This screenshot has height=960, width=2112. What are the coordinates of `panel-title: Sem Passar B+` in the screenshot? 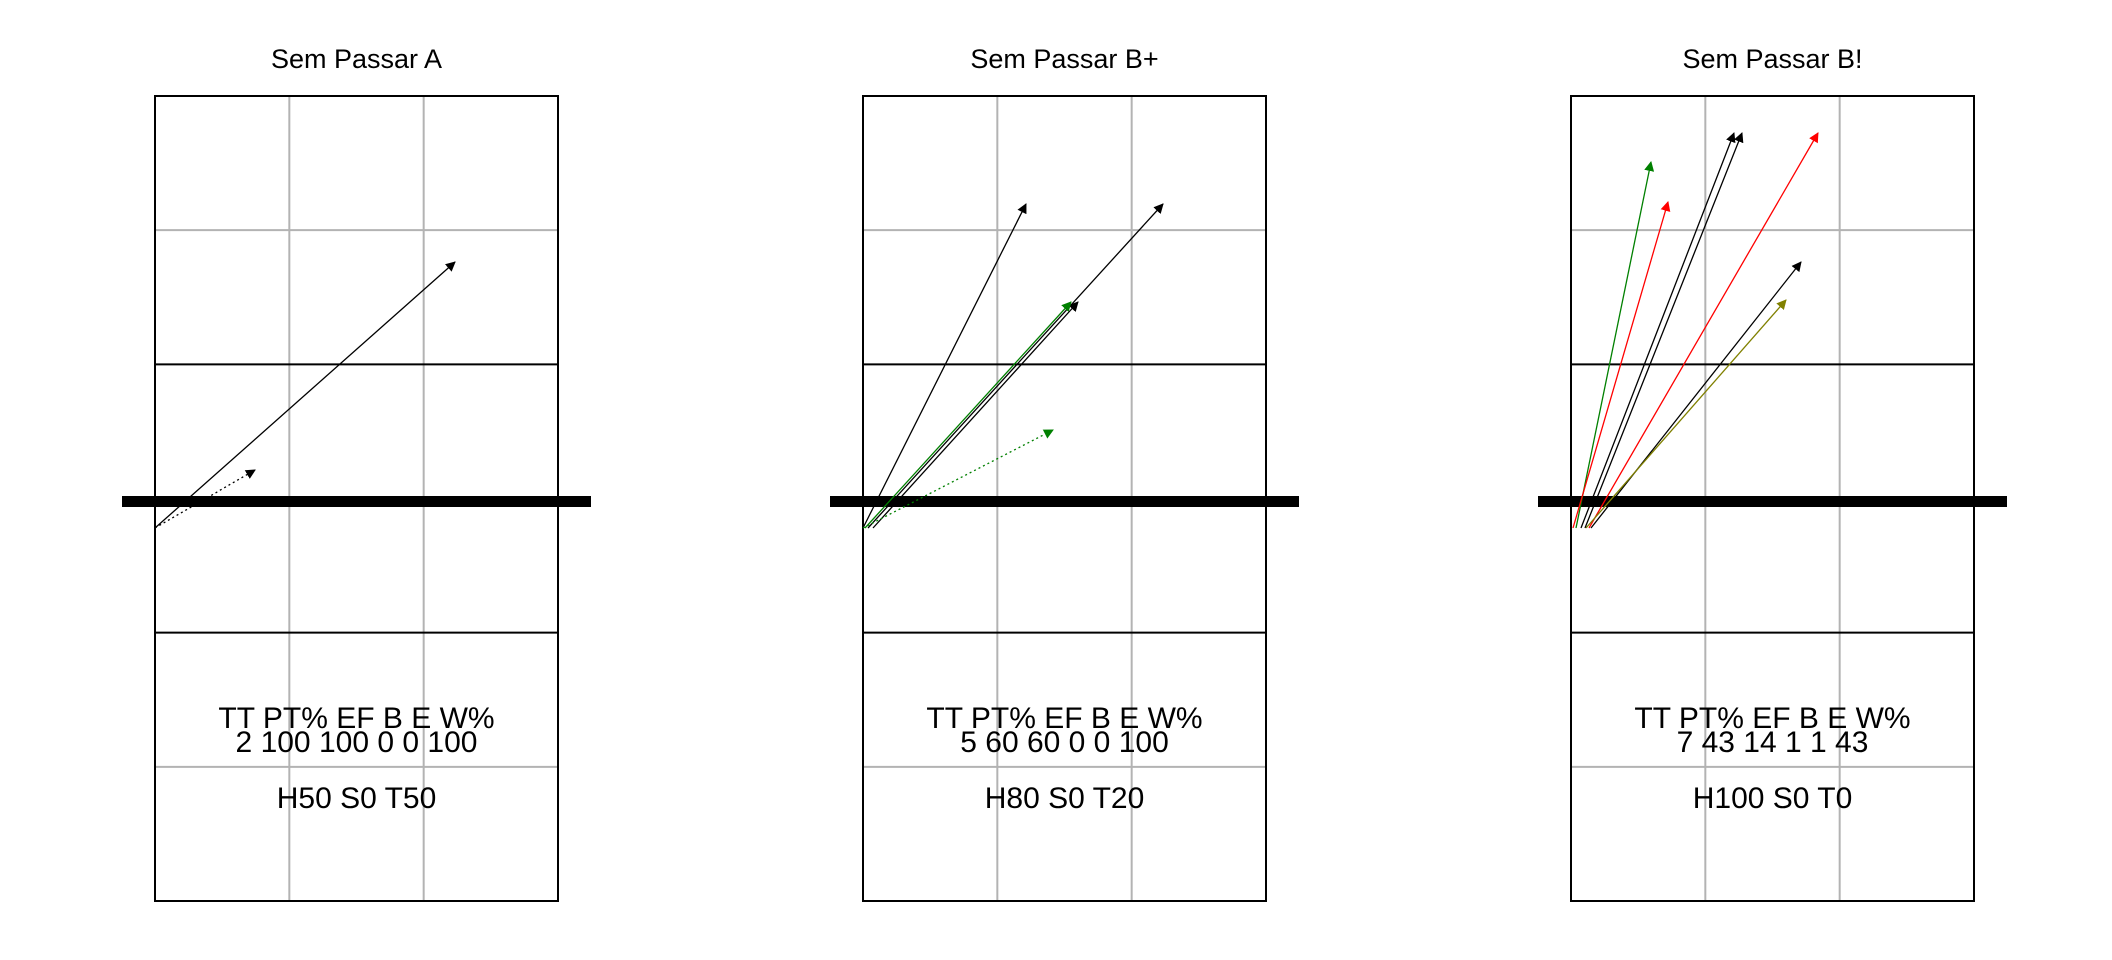 It's located at (1064, 59).